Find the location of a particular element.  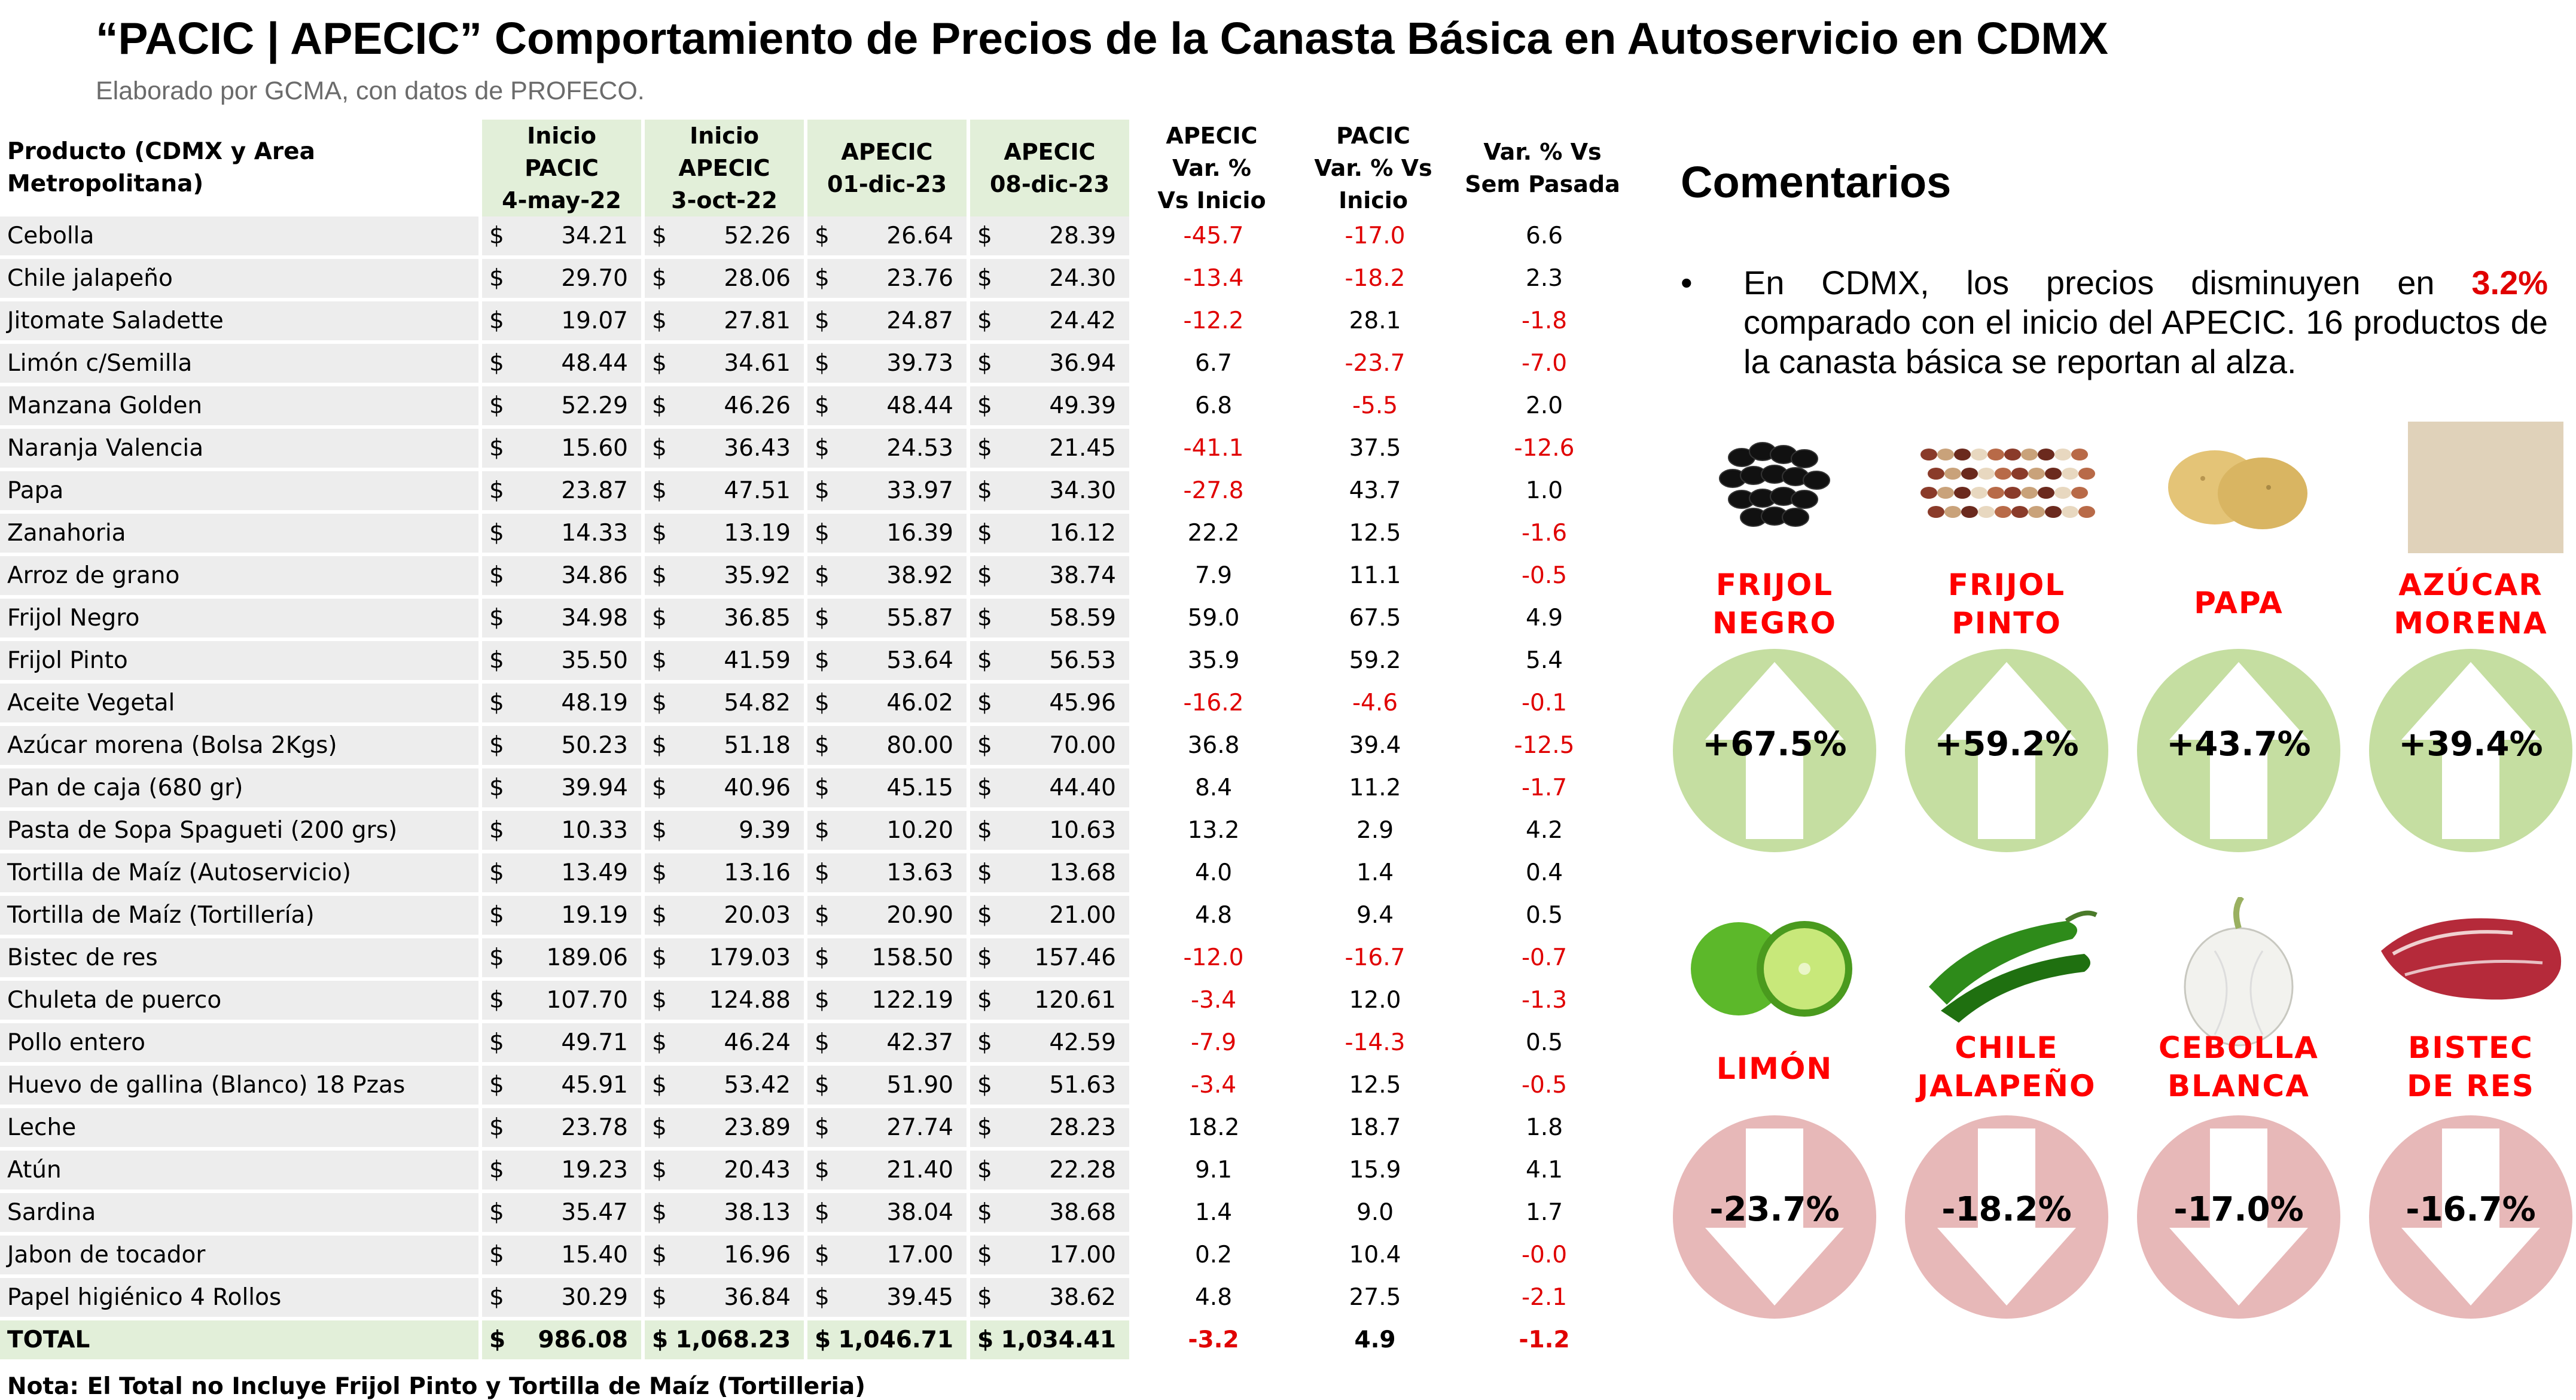

price-value: 28.23 is located at coordinates (1082, 1127).